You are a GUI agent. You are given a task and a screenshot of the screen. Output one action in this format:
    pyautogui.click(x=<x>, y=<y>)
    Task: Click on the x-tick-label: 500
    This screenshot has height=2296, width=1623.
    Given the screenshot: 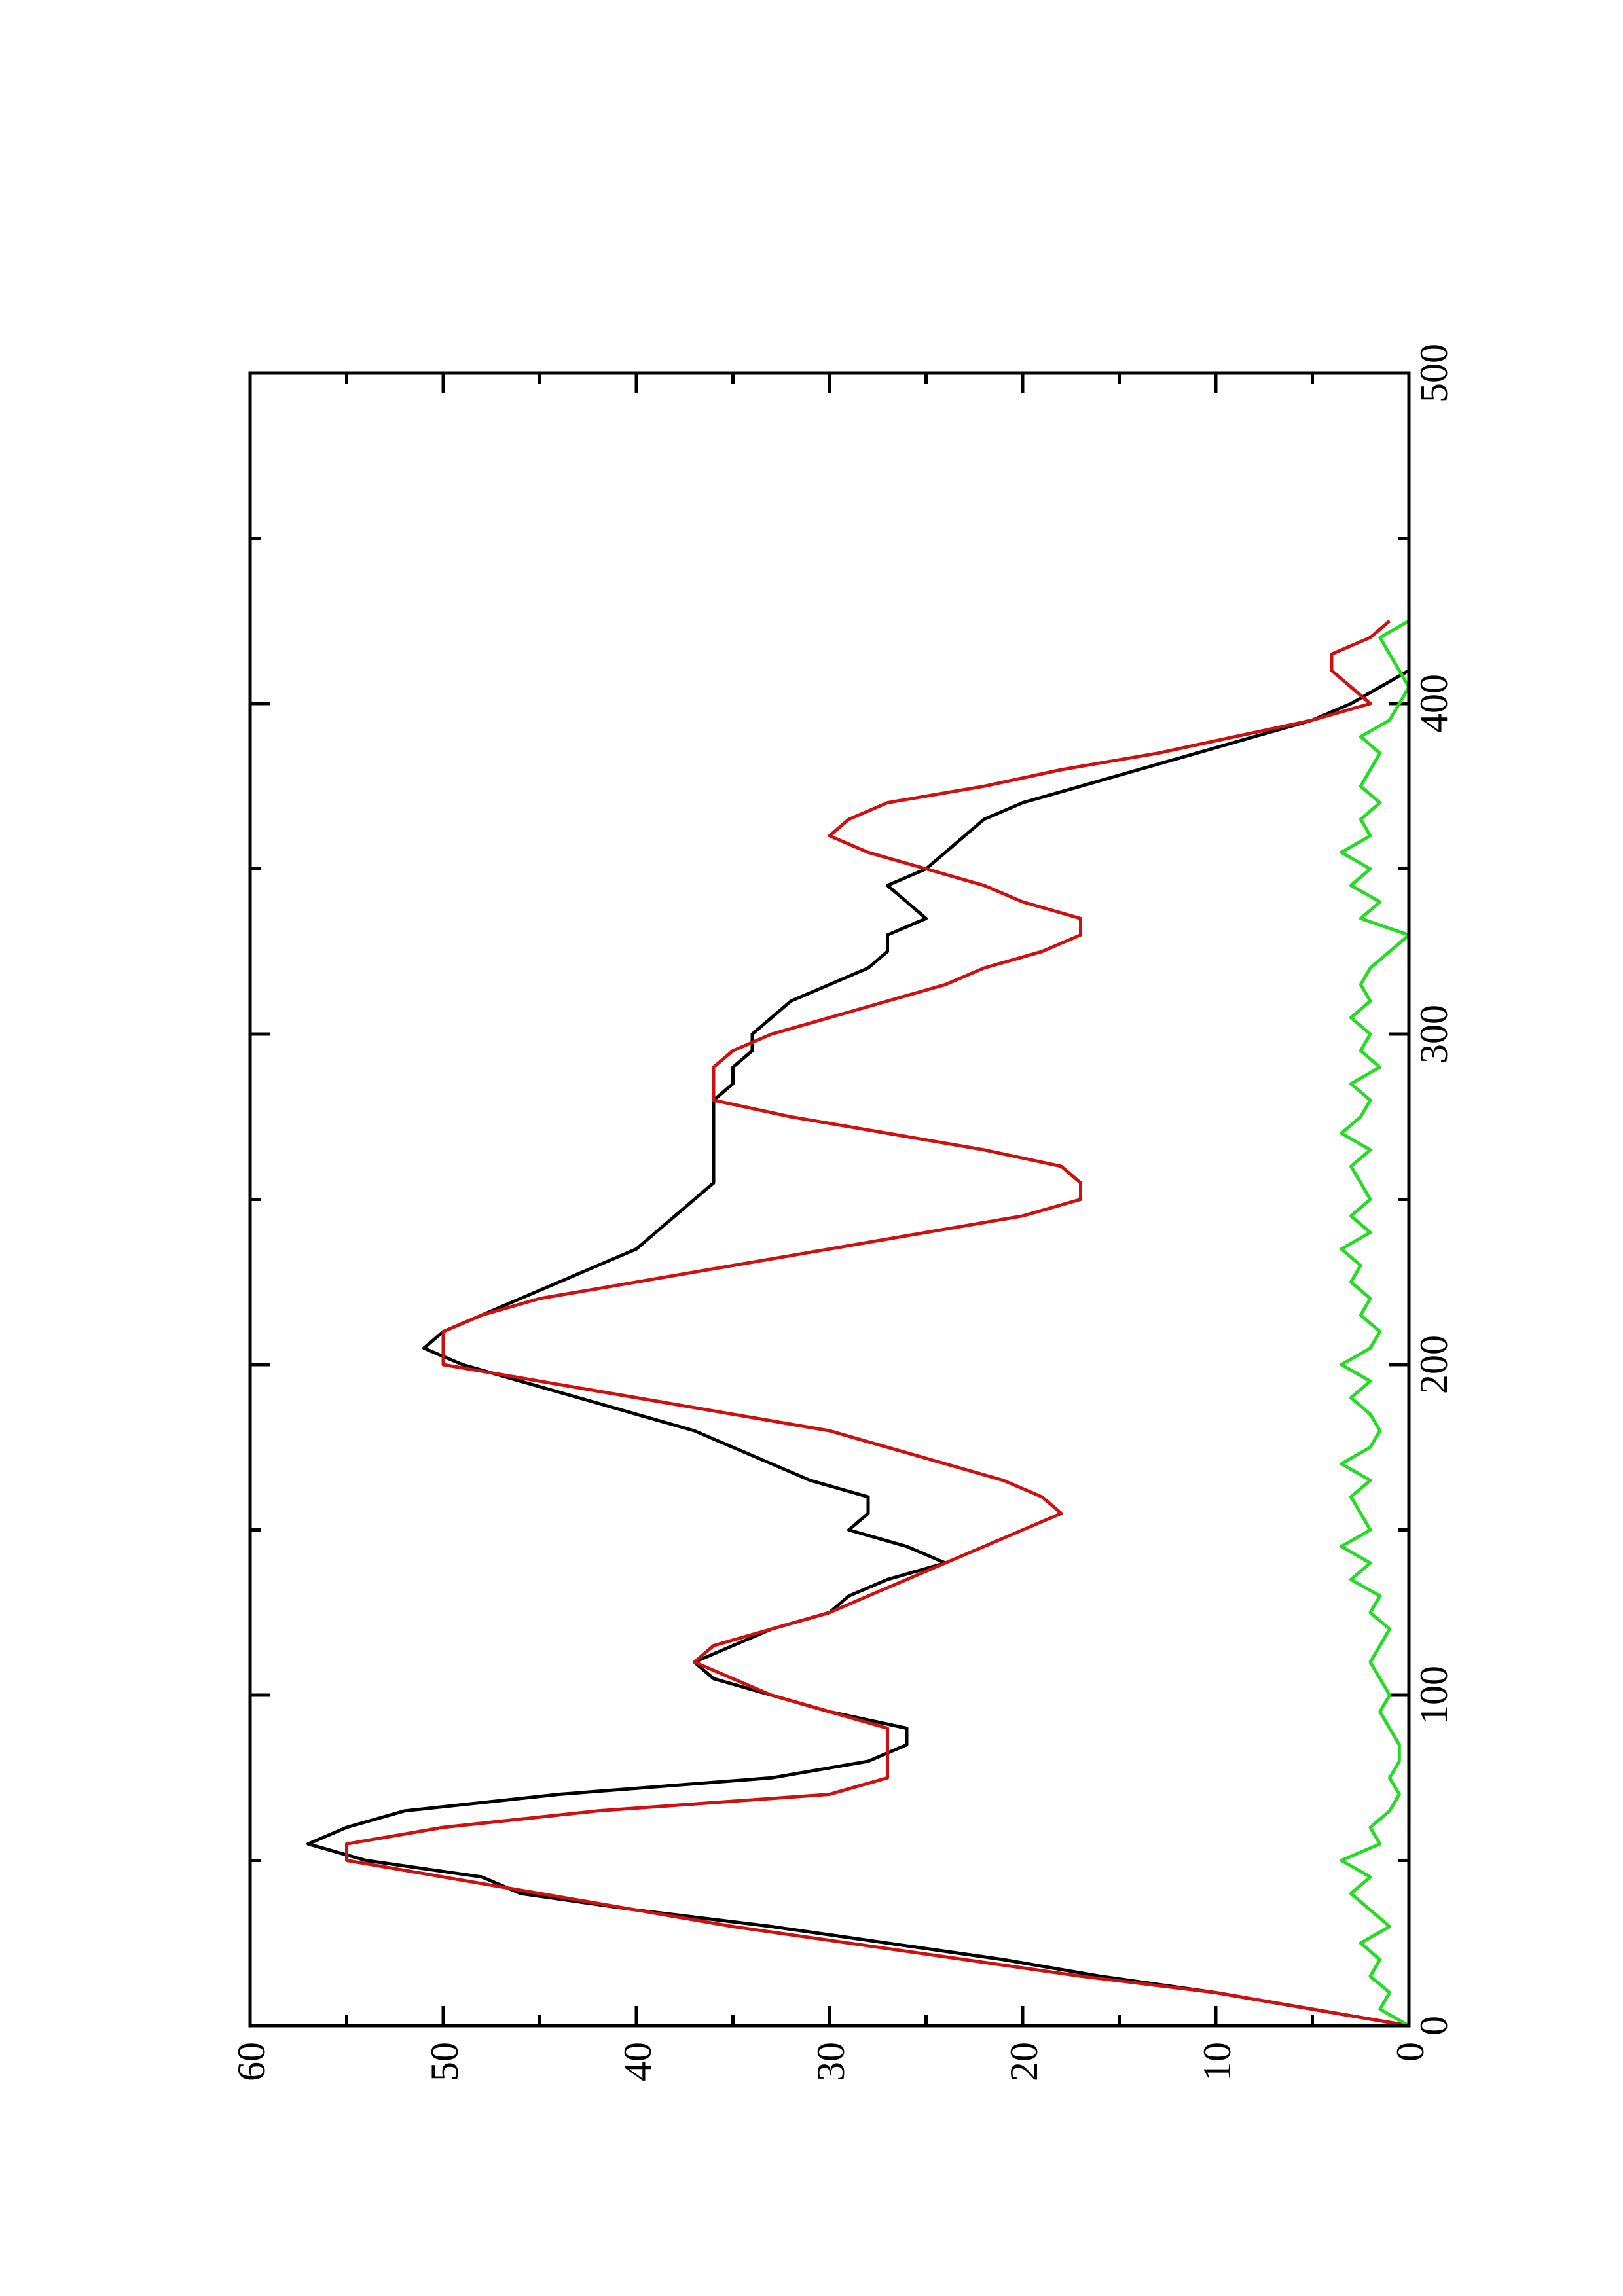 What is the action you would take?
    pyautogui.click(x=1433, y=373)
    